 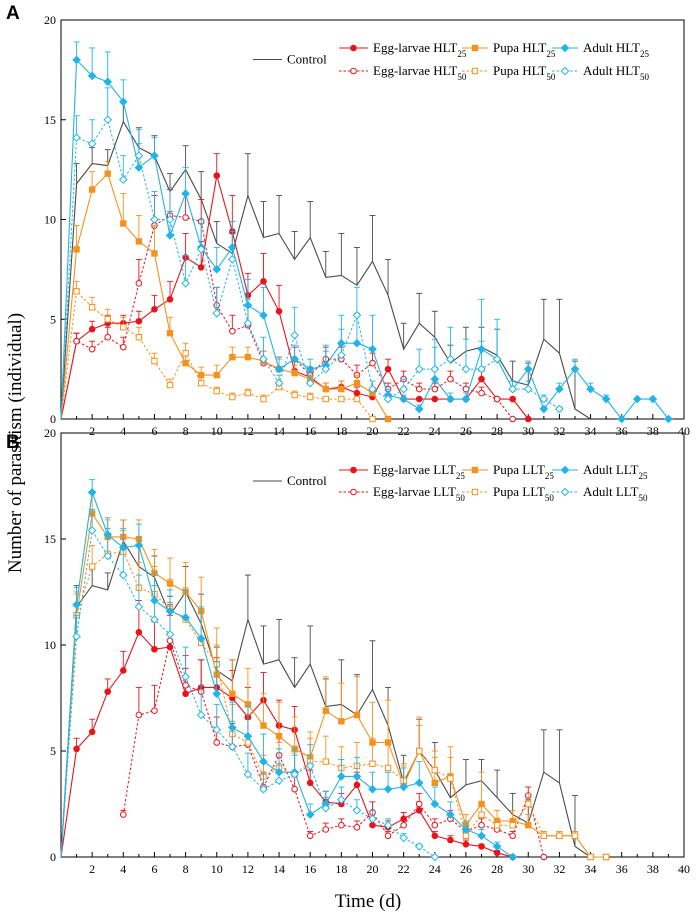 What do you see at coordinates (341, 869) in the screenshot?
I see `x-tick-label: 18` at bounding box center [341, 869].